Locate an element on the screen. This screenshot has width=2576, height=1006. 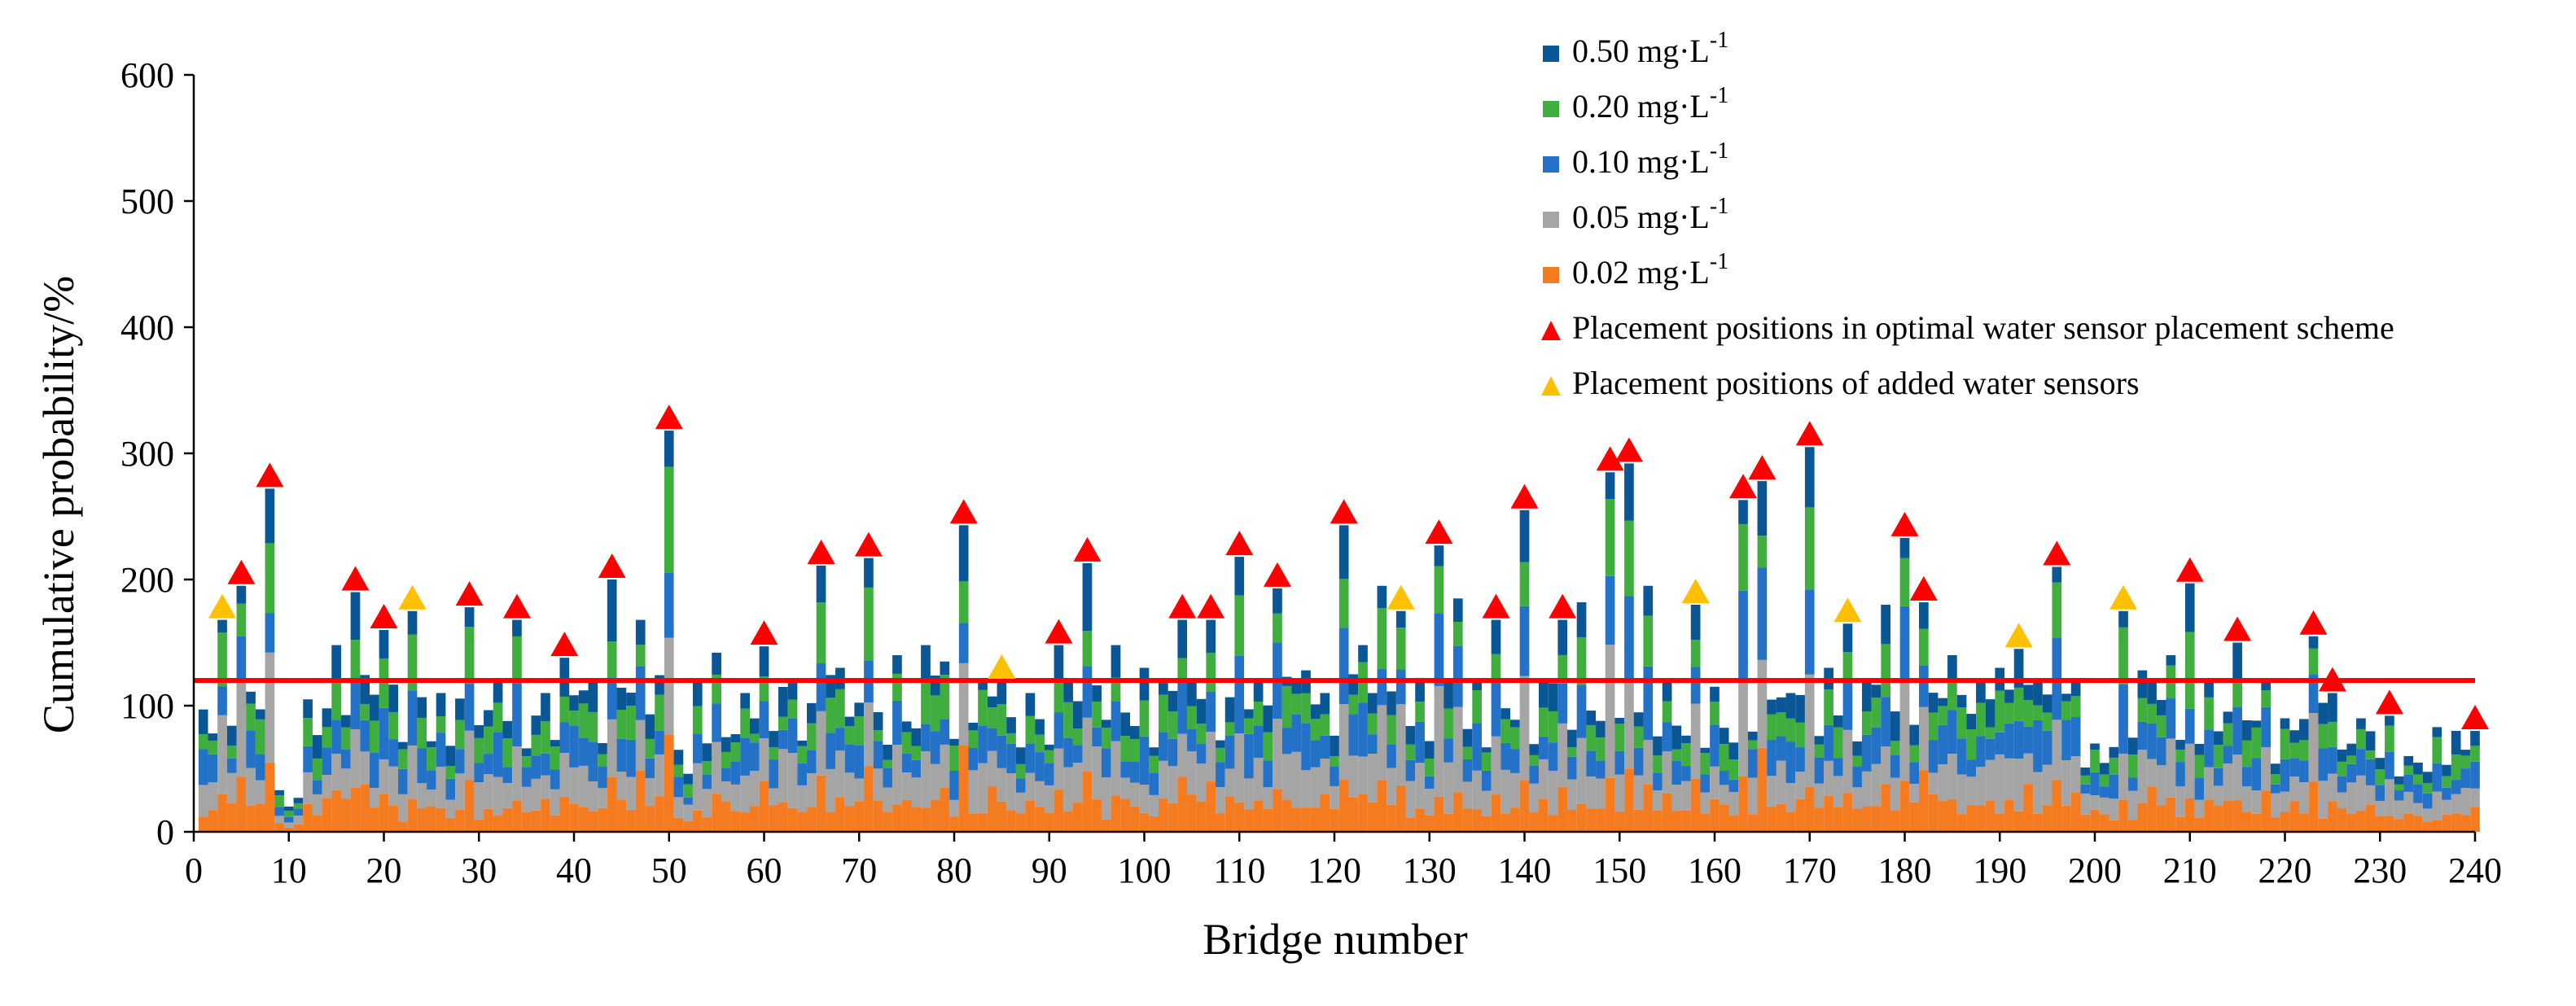
x-tick-label: 180 is located at coordinates (1905, 870).